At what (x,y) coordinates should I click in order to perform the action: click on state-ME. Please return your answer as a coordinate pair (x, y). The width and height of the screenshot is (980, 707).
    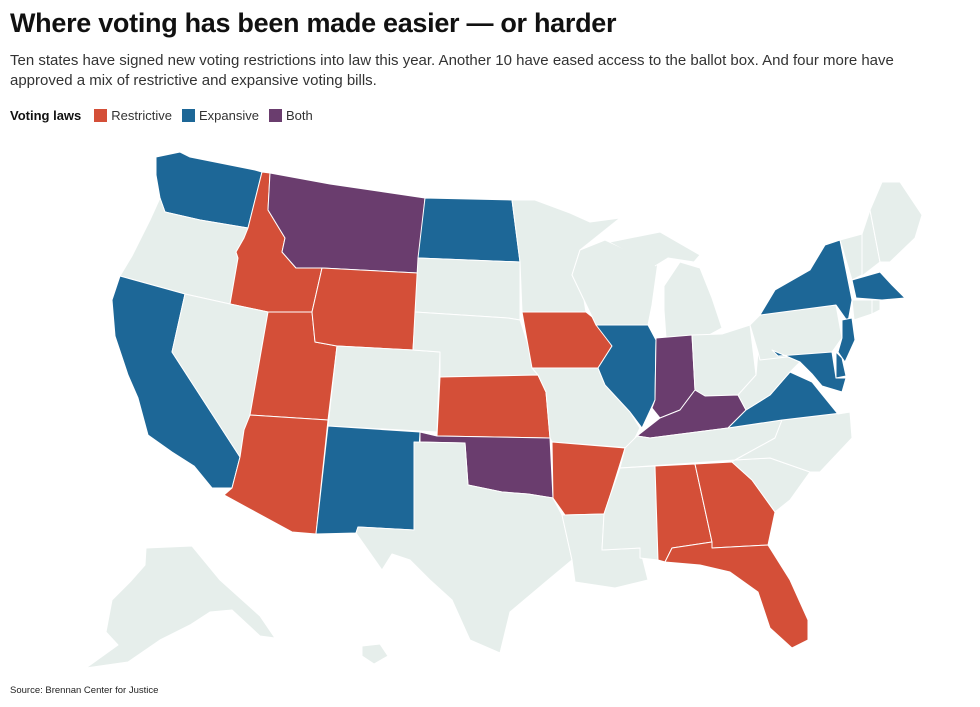
    Looking at the image, I should click on (896, 222).